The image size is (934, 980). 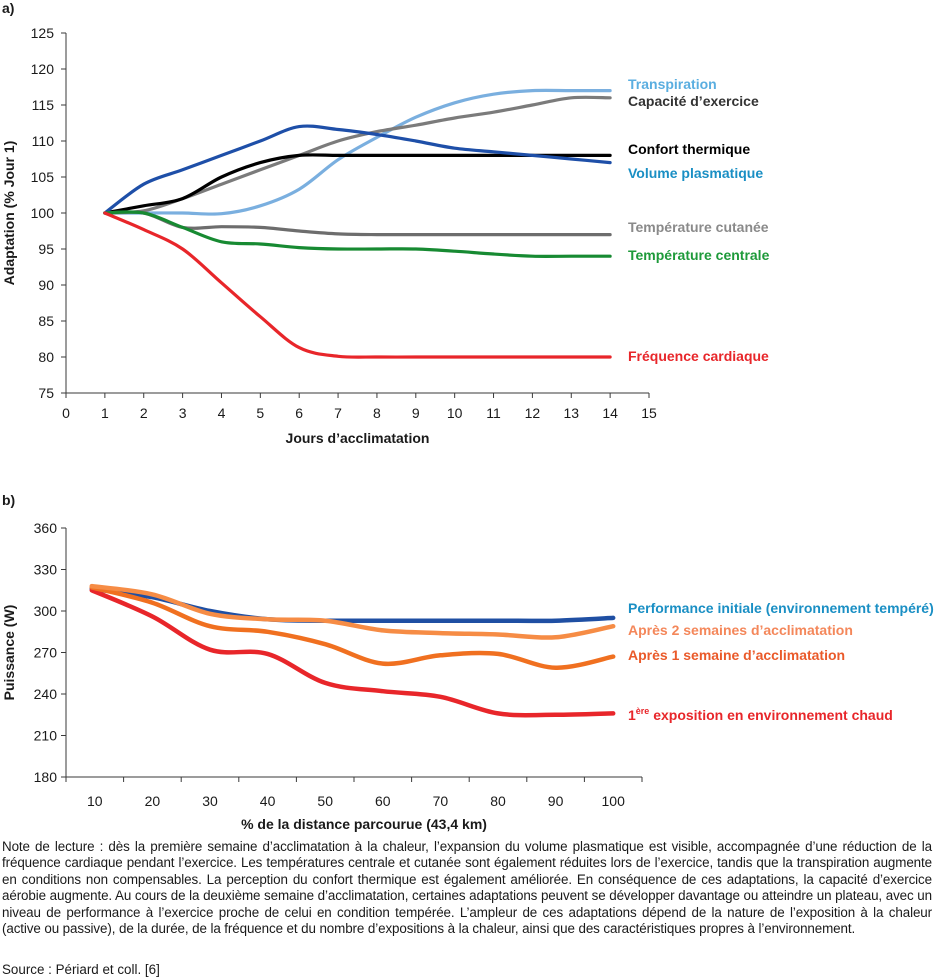 I want to click on y-tick-label: 90, so click(x=46, y=285).